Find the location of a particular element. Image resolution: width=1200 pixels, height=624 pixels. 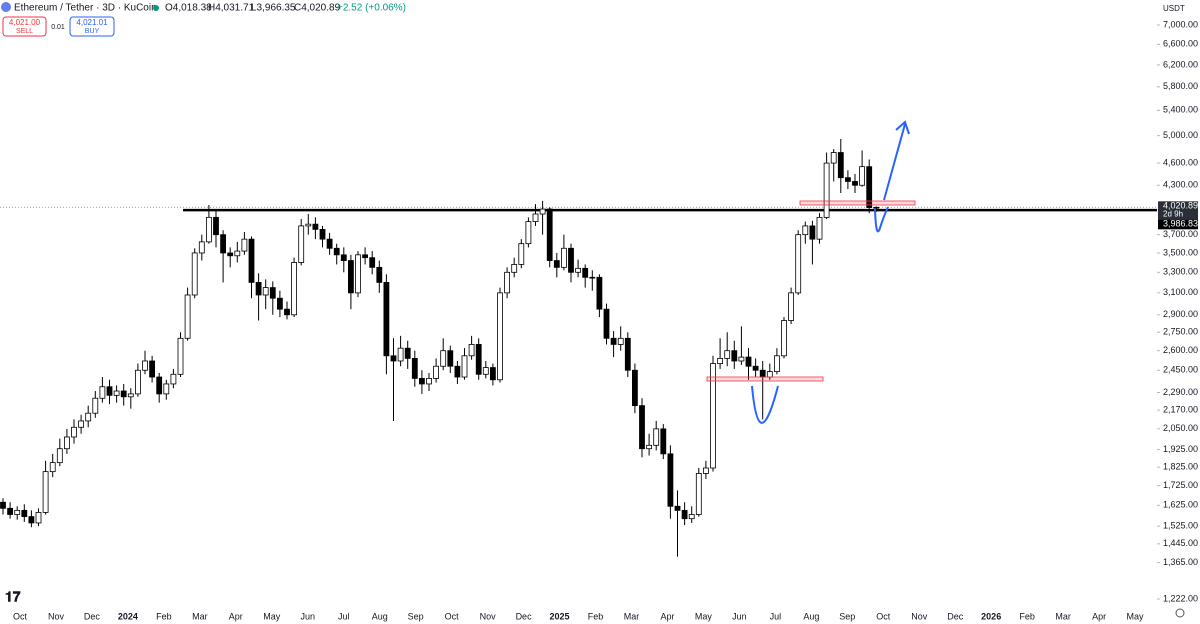

y-tick-label: 2,750.00 is located at coordinates (1180, 332).